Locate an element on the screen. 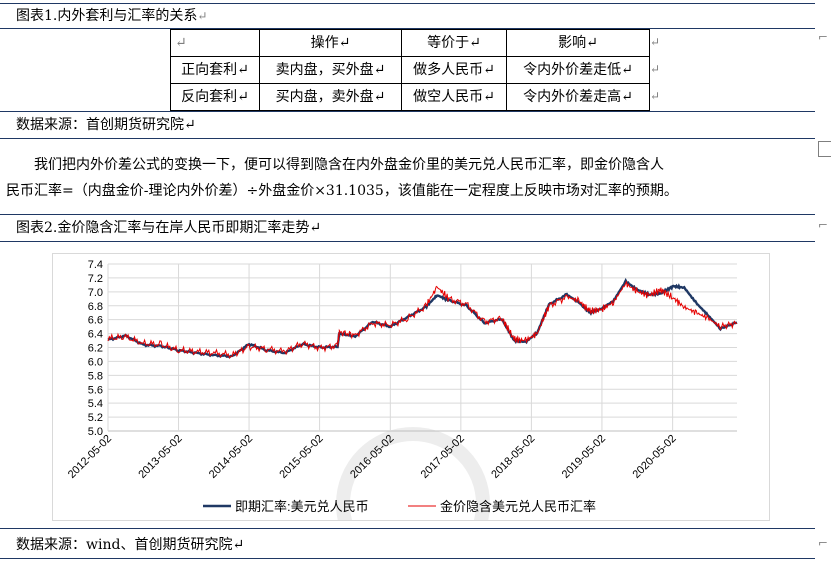  figure2-title-rule is located at coordinates (407, 241).